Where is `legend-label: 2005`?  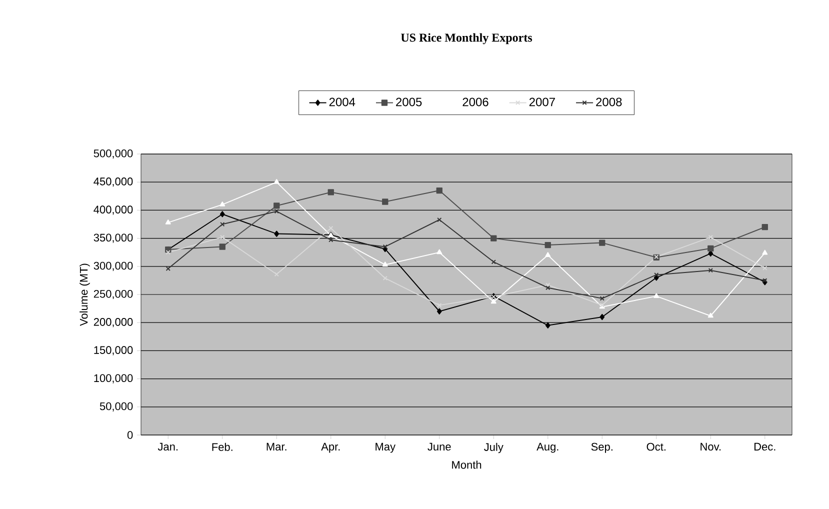 legend-label: 2005 is located at coordinates (409, 102).